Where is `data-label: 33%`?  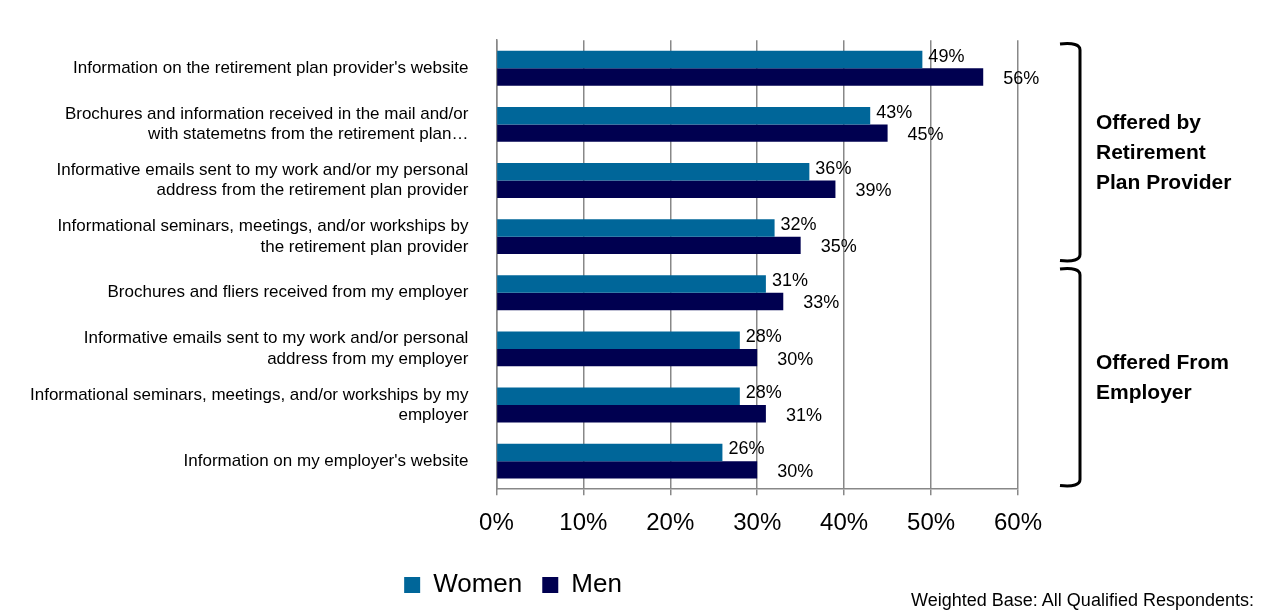 data-label: 33% is located at coordinates (821, 302).